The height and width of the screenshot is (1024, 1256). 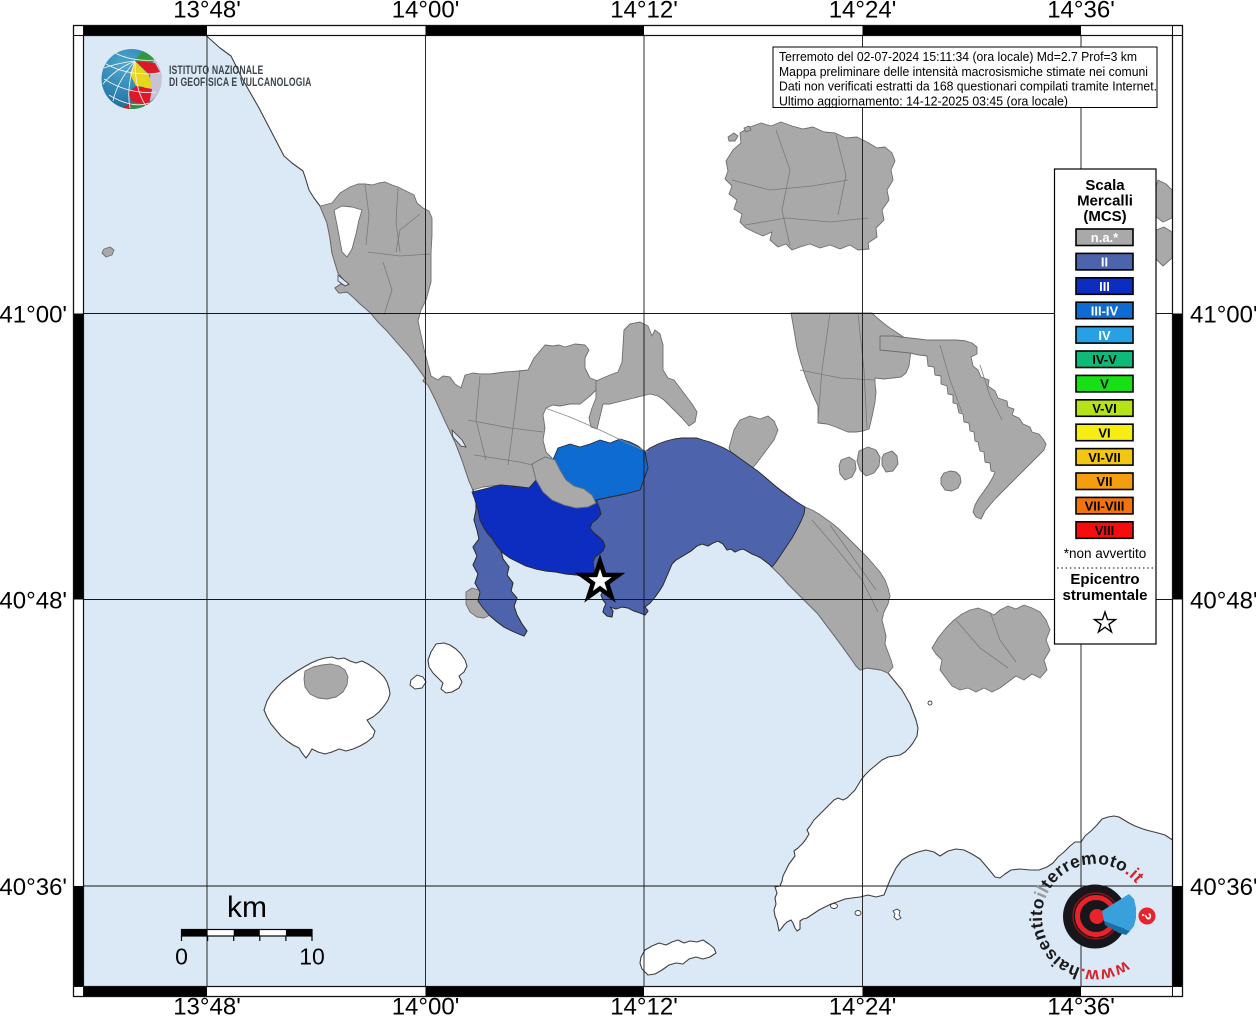 I want to click on svg-text: III-IV, so click(x=1105, y=310).